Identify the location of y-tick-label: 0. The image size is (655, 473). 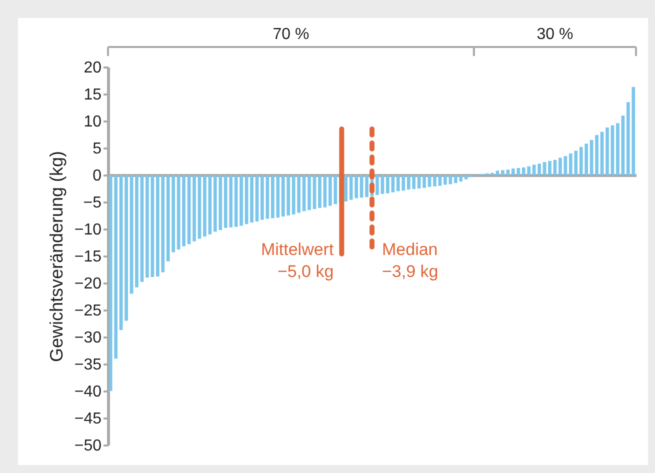
(97, 176).